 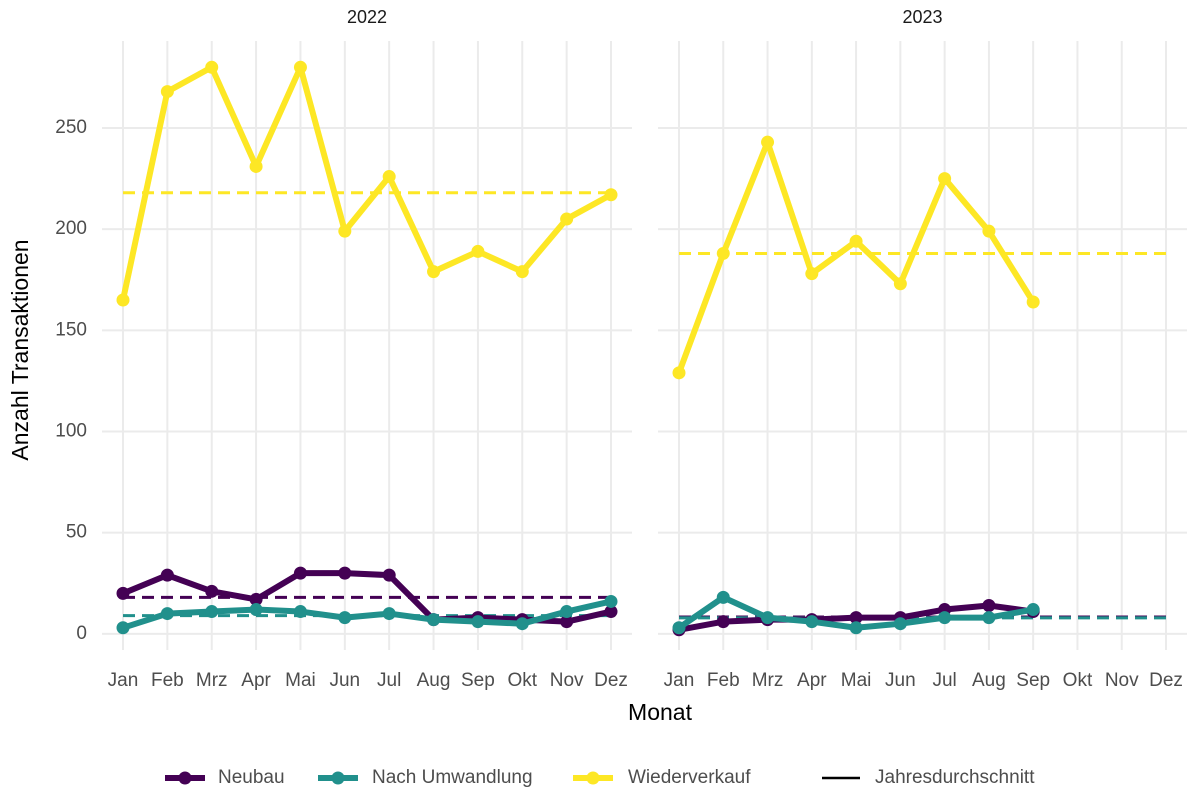 I want to click on facet-title: 2023, so click(x=922, y=17).